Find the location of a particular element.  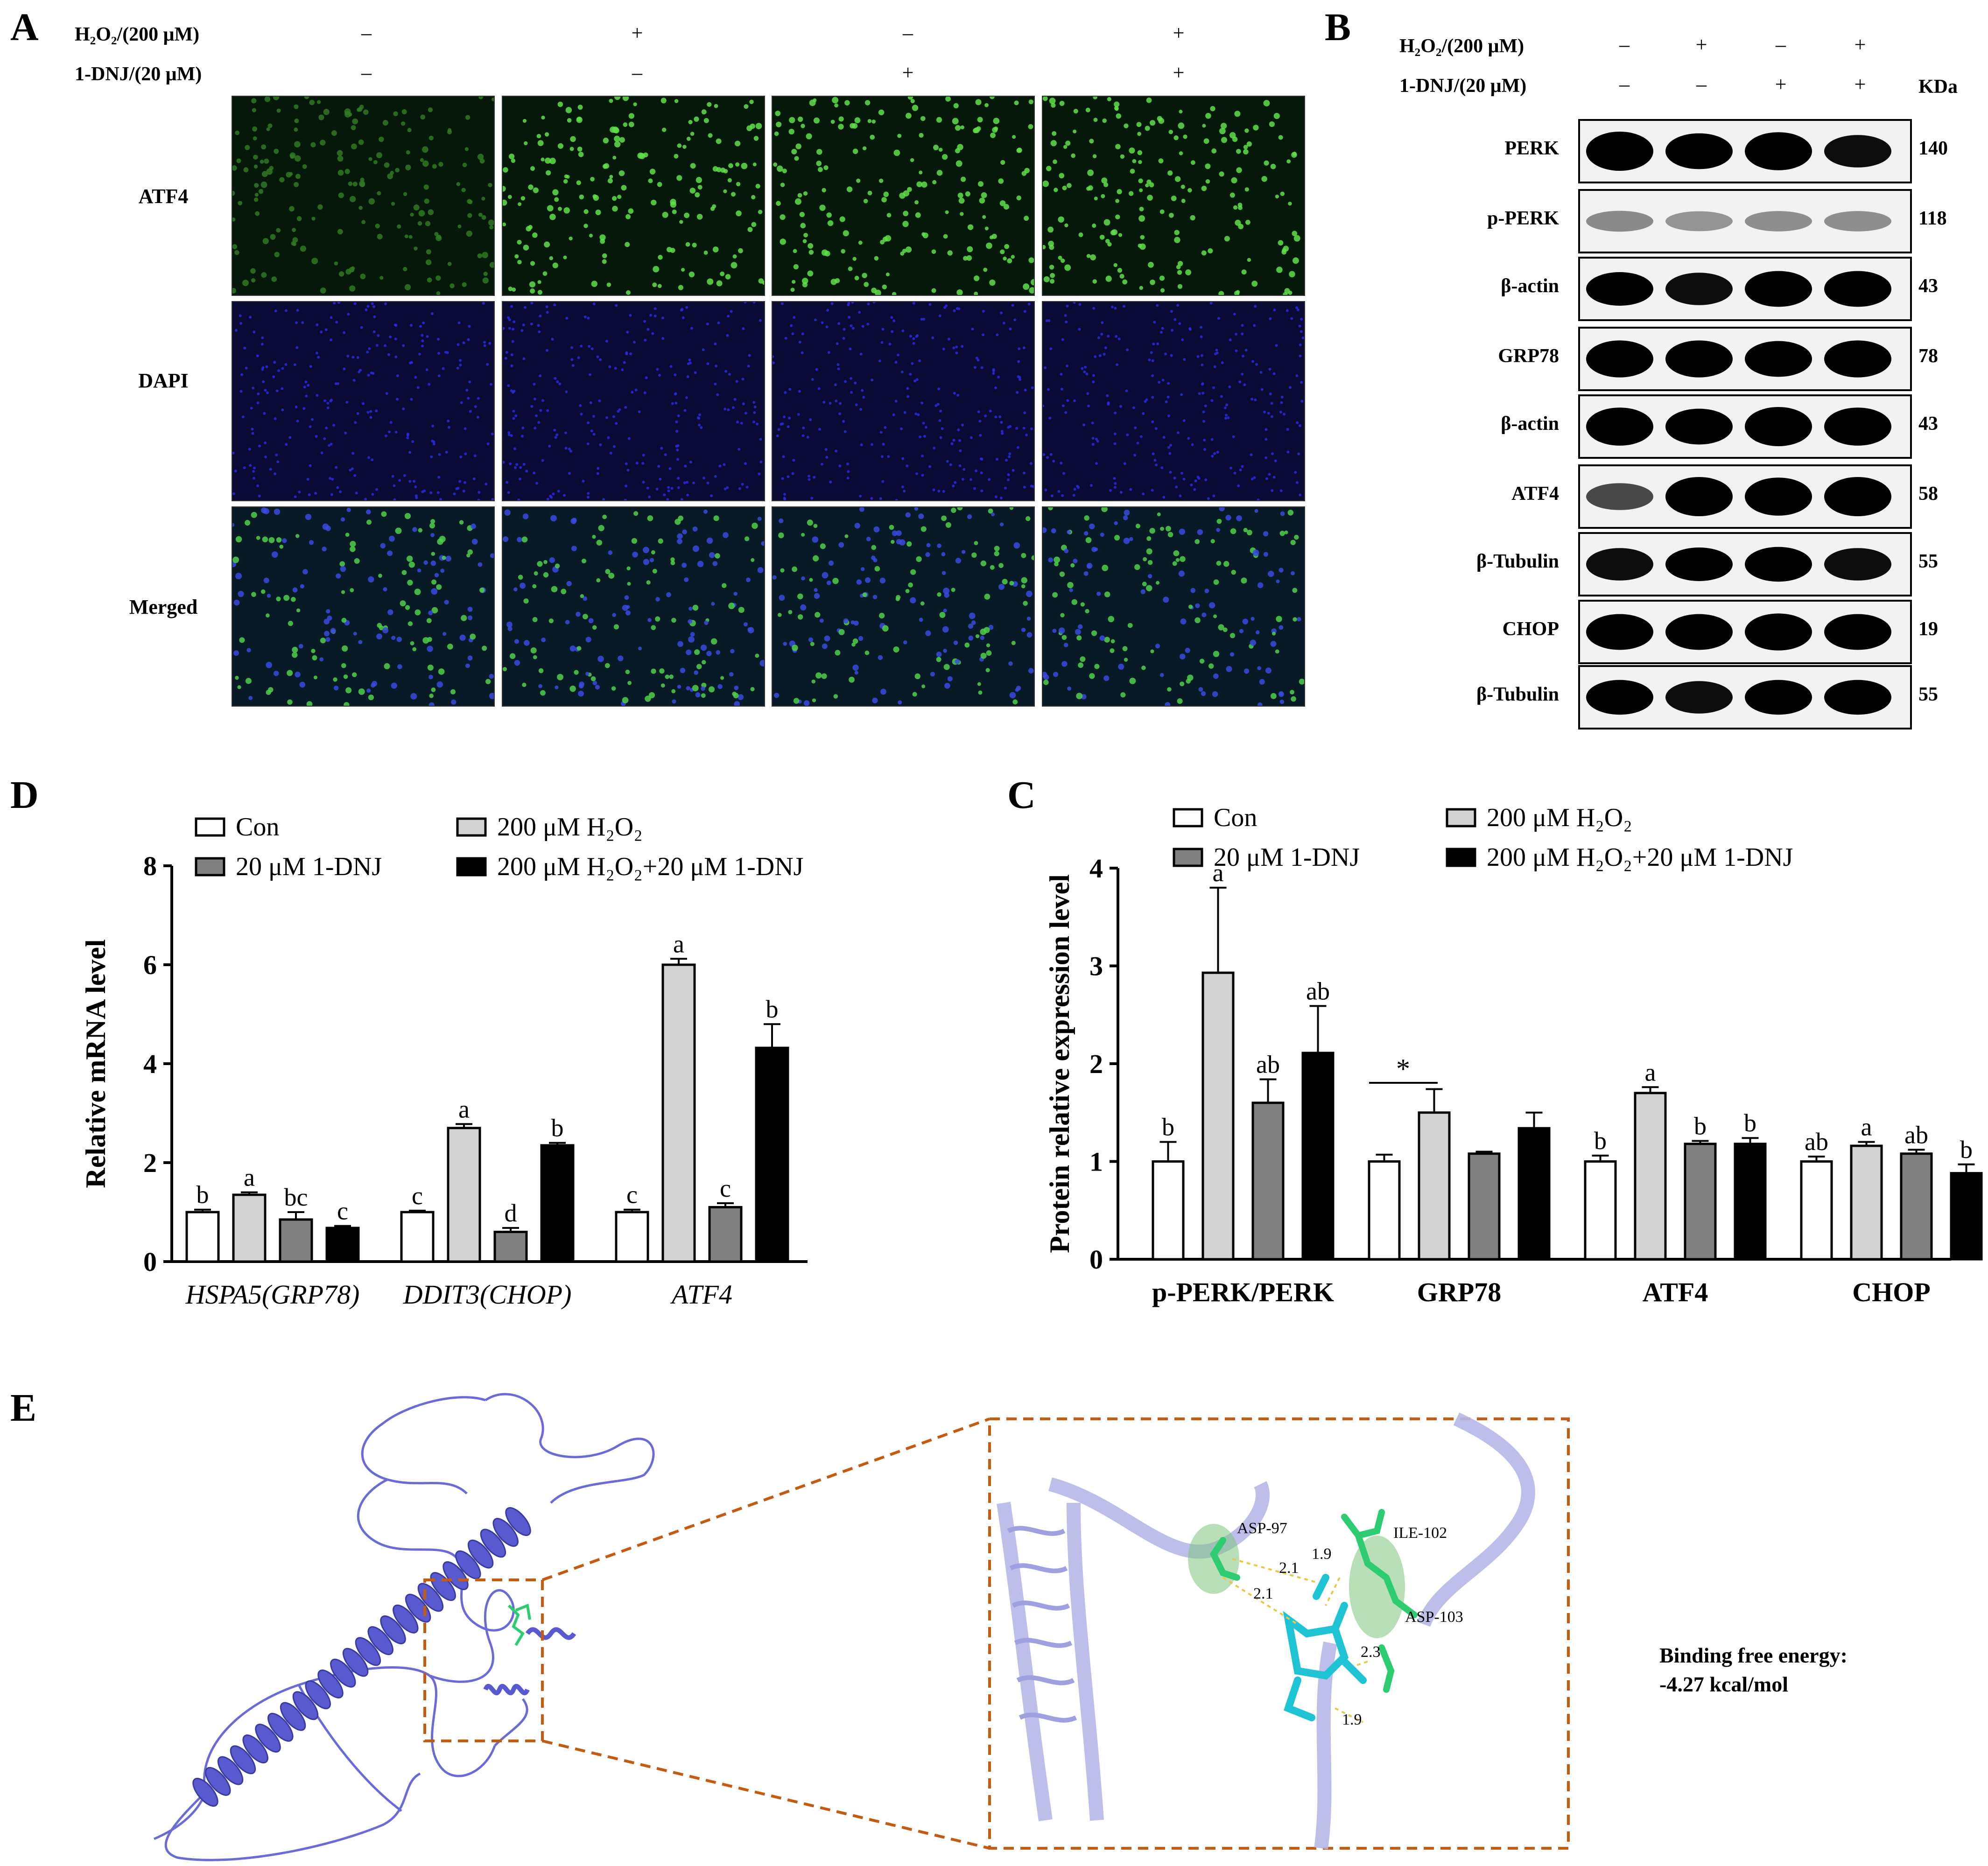

y-tick-label: 4 is located at coordinates (1096, 868).